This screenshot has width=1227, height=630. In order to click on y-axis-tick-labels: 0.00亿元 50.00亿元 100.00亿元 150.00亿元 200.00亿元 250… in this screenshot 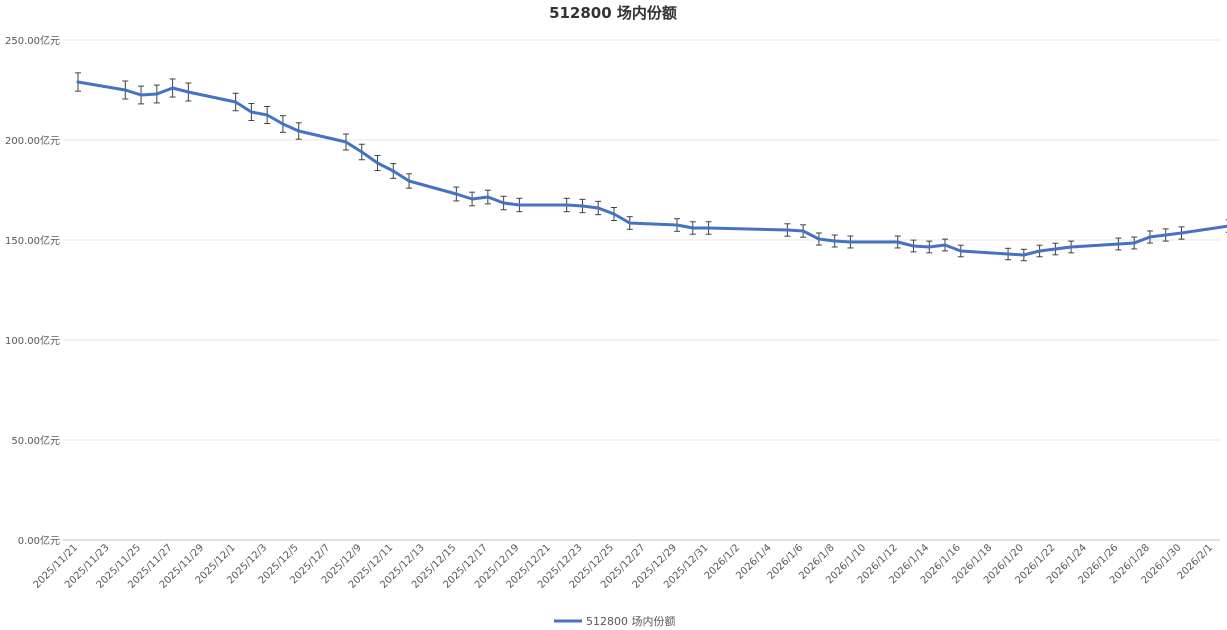, I will do `click(32, 290)`.